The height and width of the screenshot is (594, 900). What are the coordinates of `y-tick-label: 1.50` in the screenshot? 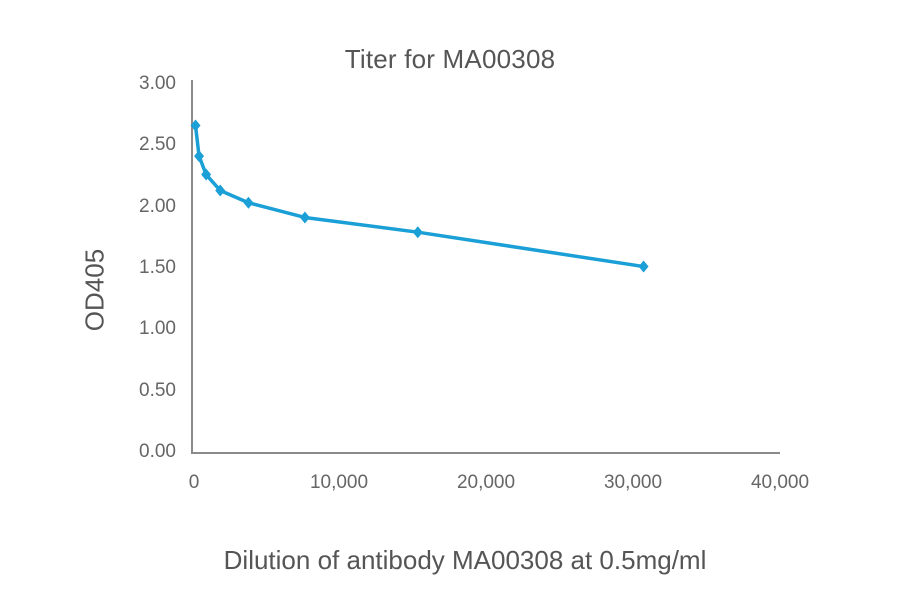 It's located at (157, 267).